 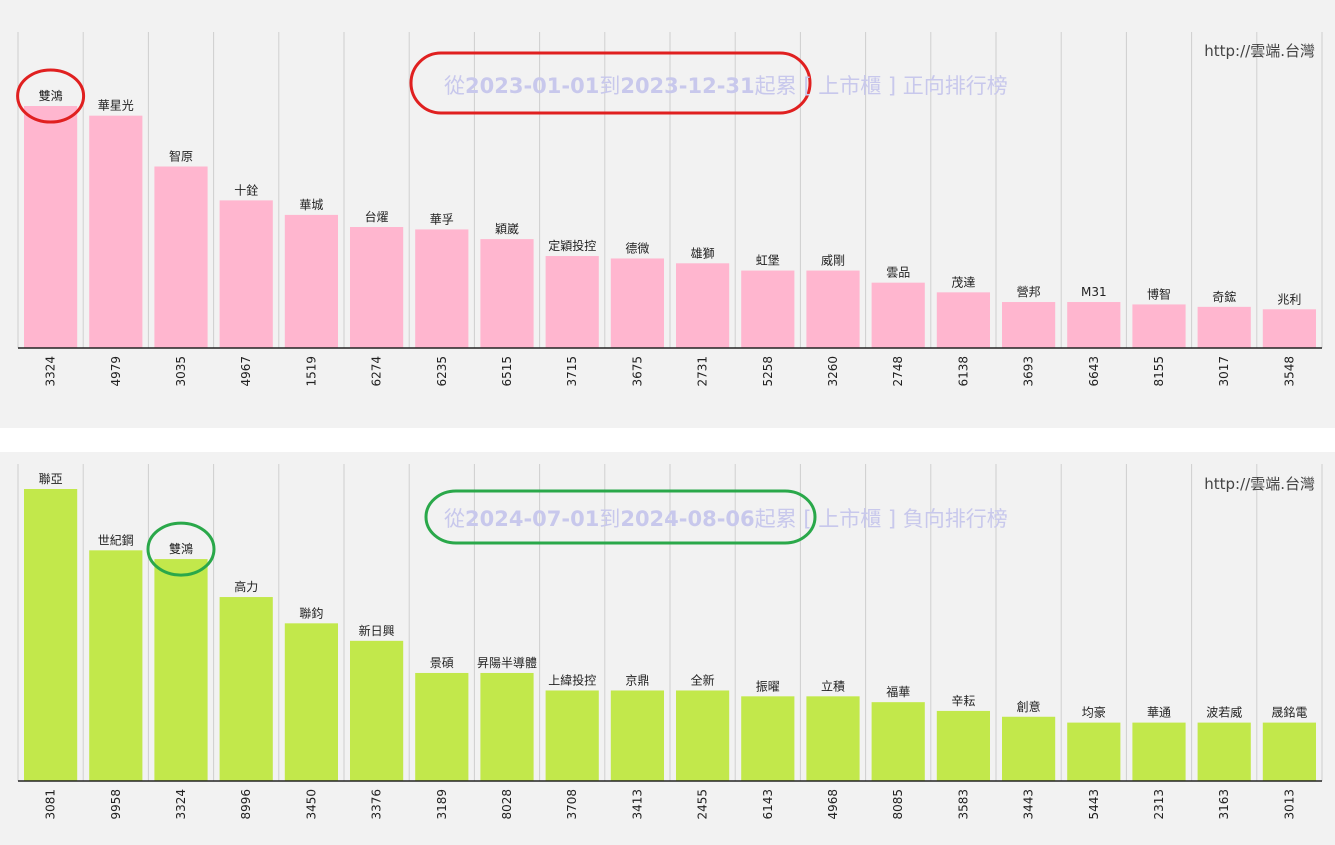 I want to click on bar-name-label: 均豪, so click(x=1094, y=712).